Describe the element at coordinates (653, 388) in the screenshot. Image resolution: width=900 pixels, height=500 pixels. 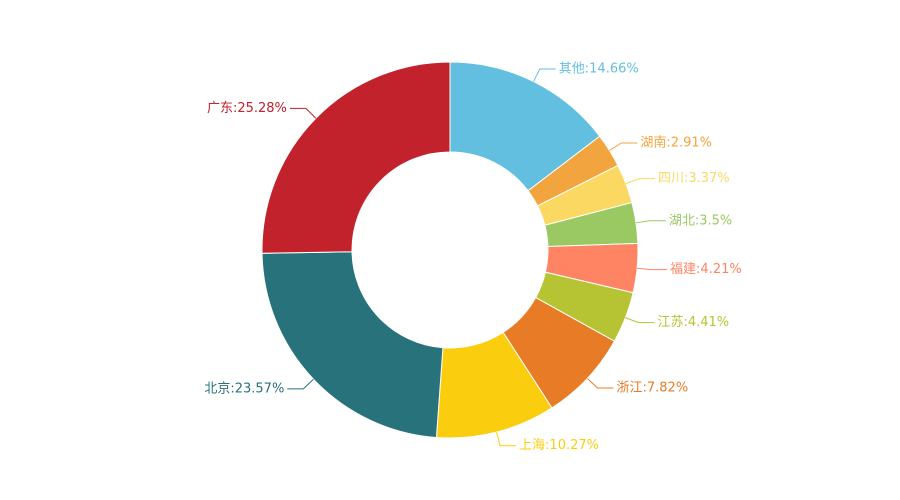
I see `data-label-浙江: 浙江:7.82%` at that location.